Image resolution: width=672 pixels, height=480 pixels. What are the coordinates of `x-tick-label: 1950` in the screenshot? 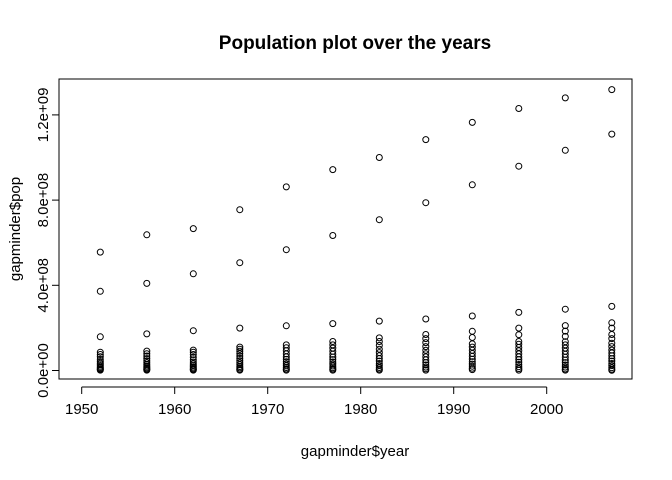 It's located at (81, 409).